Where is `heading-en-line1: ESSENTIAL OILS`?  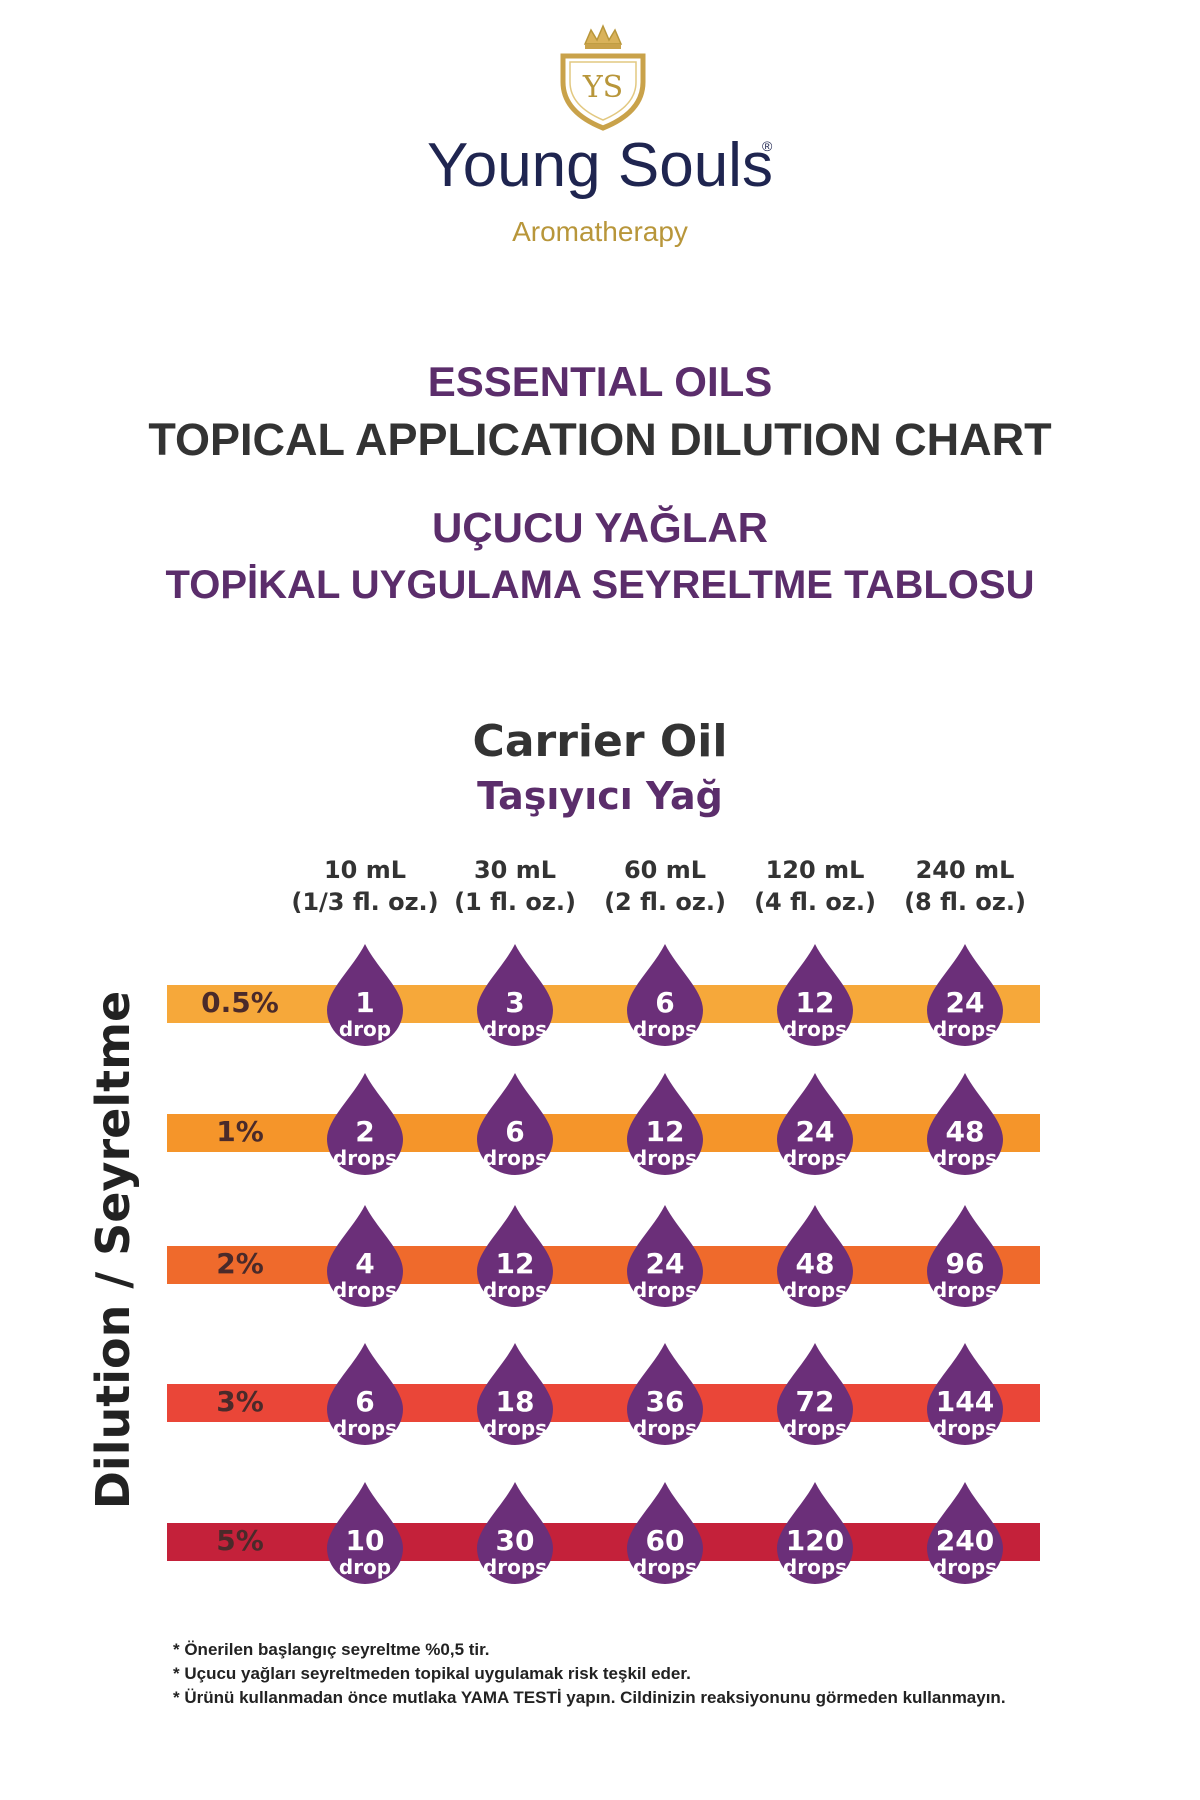
heading-en-line1: ESSENTIAL OILS is located at coordinates (600, 381).